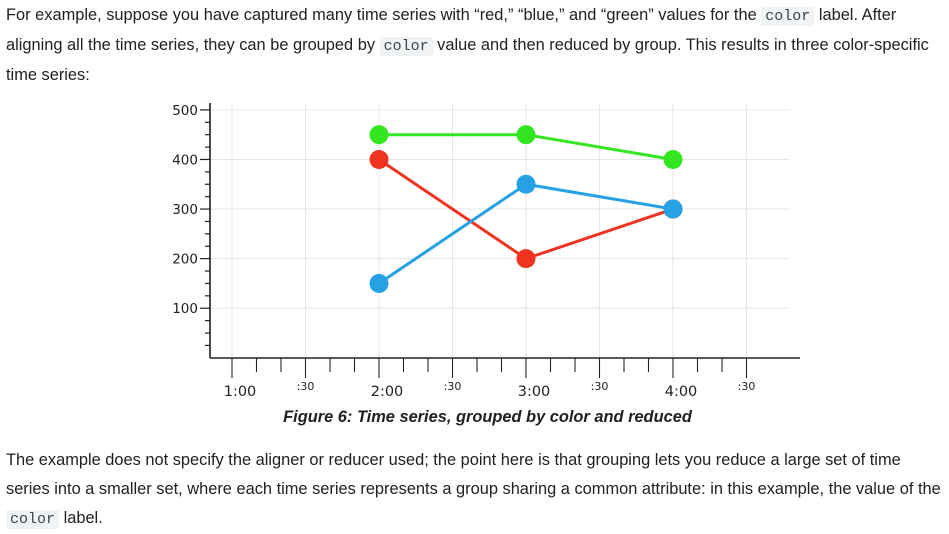 The width and height of the screenshot is (949, 534). I want to click on y-tick-label: 400, so click(185, 160).